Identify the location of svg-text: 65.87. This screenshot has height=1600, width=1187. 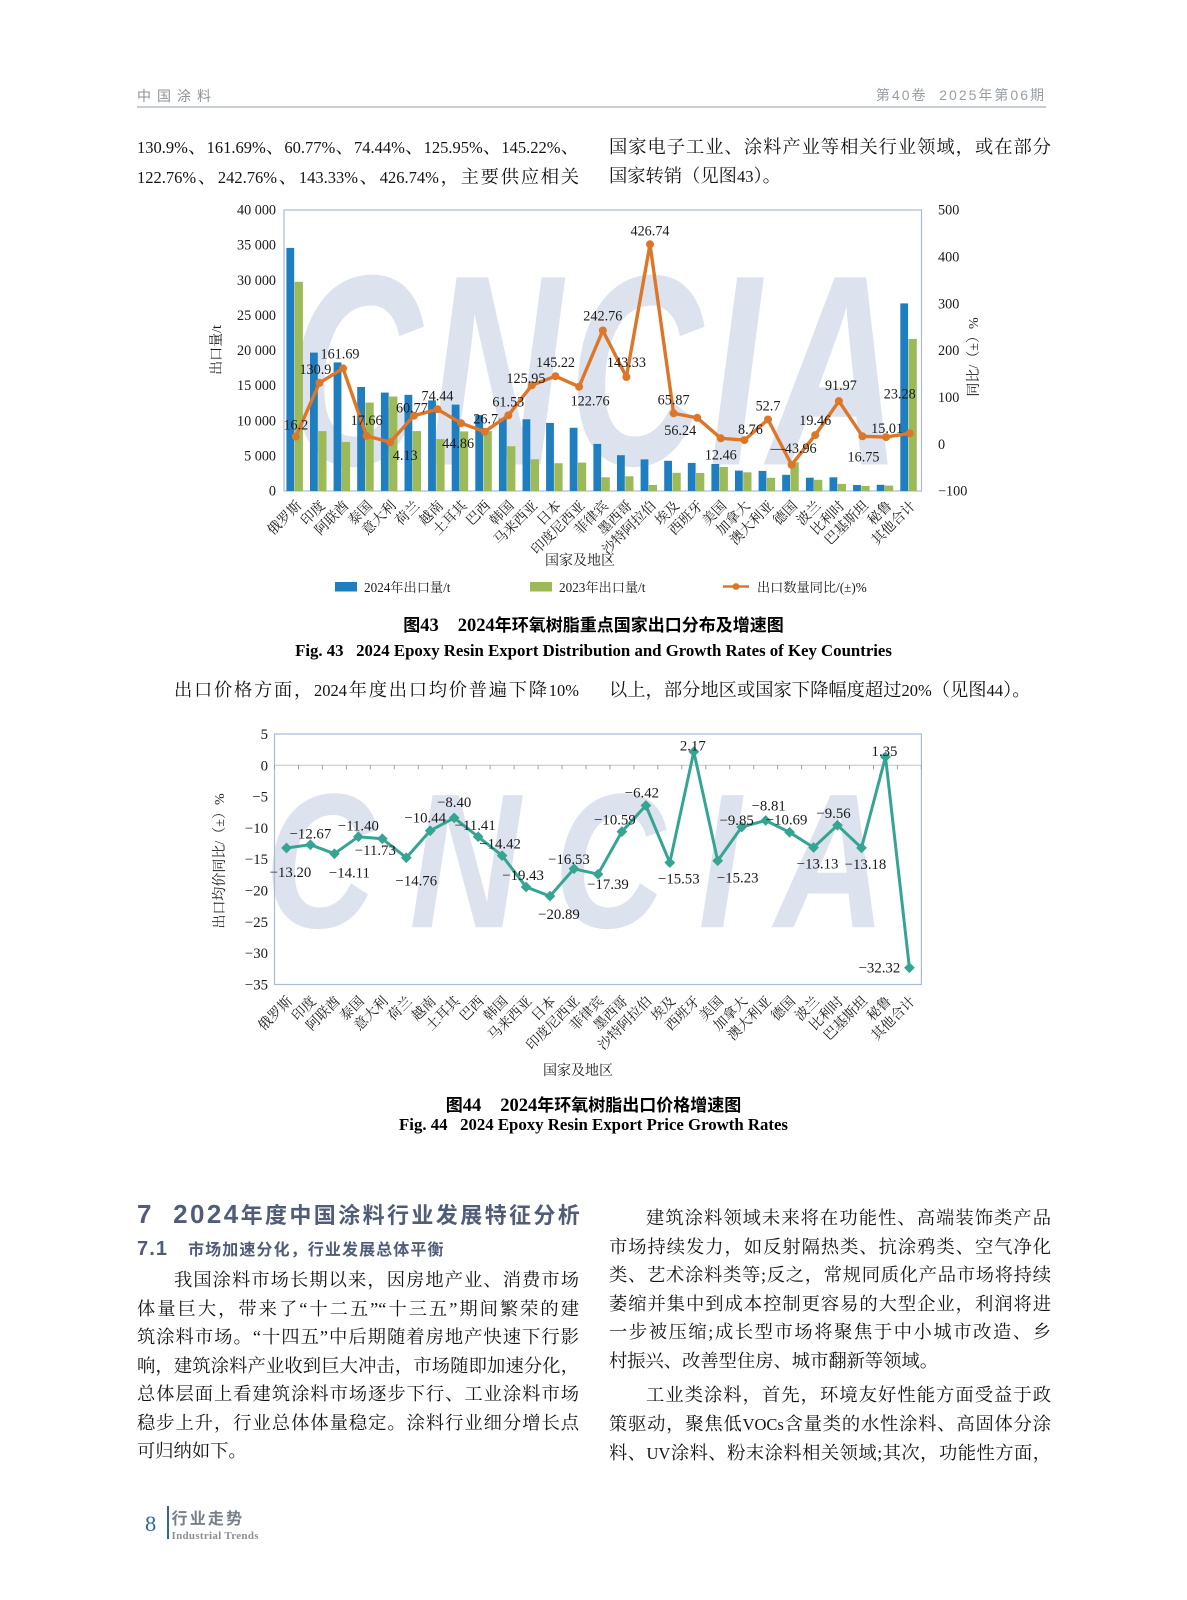
(674, 400).